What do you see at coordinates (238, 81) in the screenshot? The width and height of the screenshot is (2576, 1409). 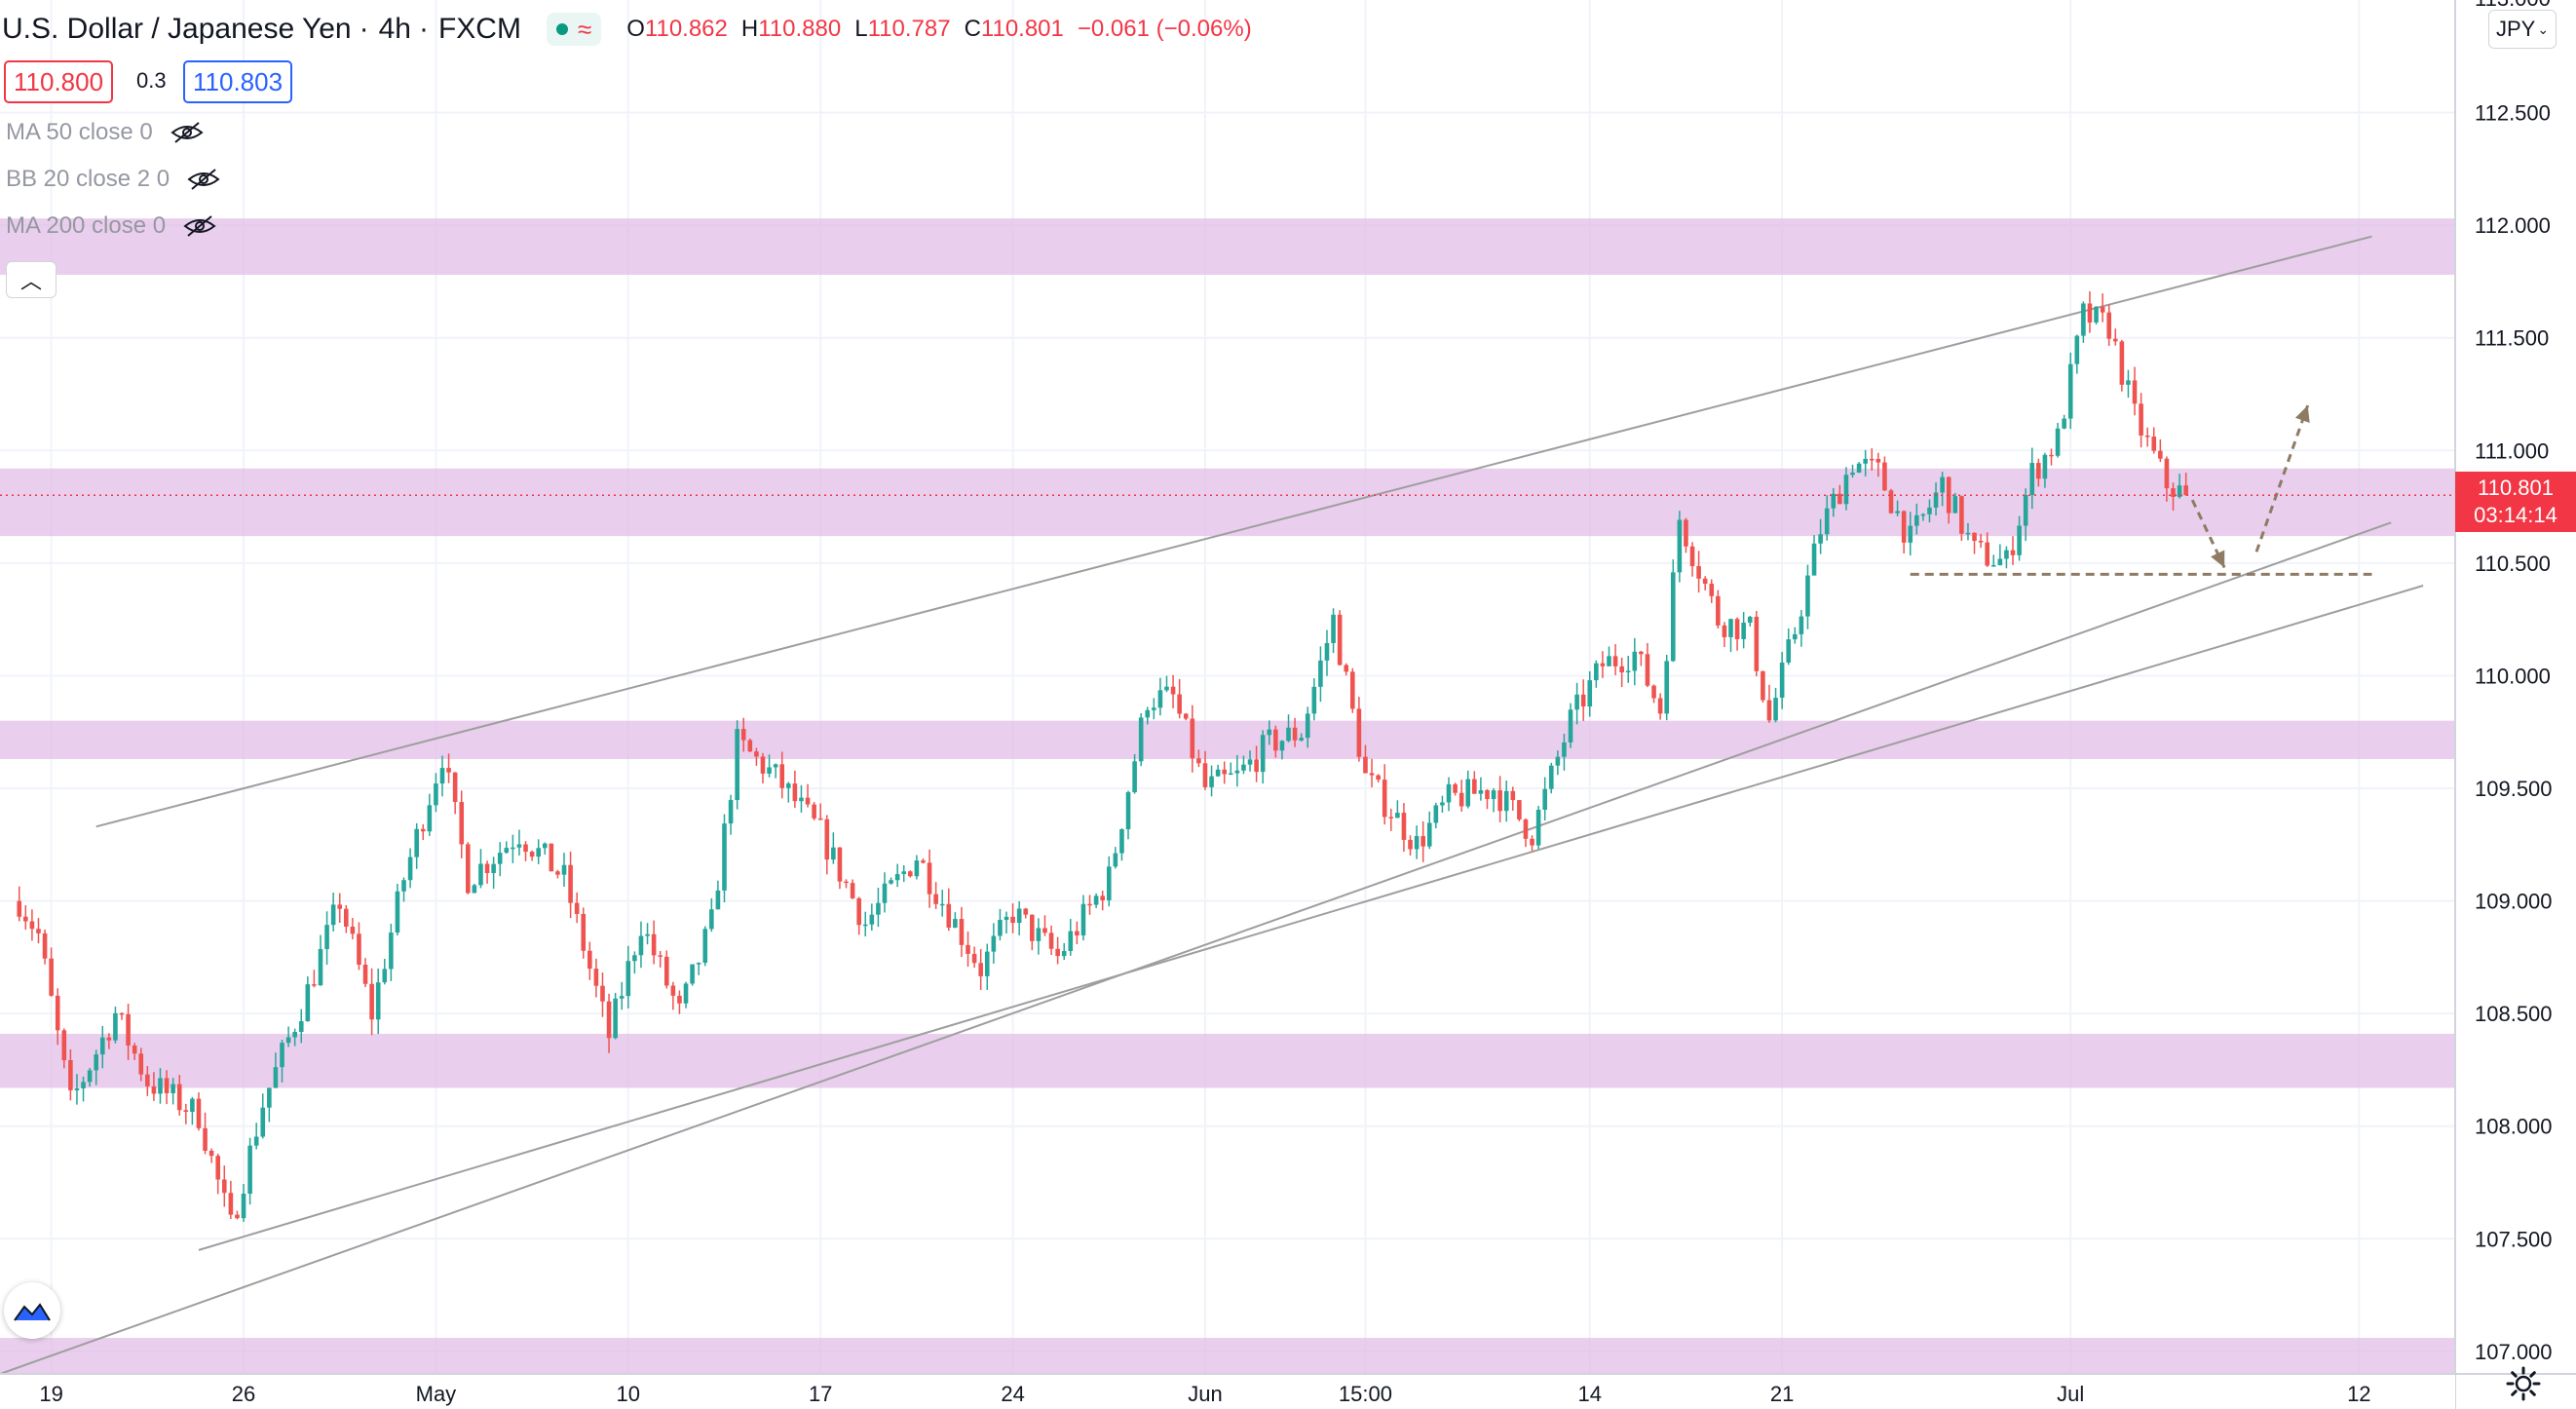 I see `buy-price-button: 110.803` at bounding box center [238, 81].